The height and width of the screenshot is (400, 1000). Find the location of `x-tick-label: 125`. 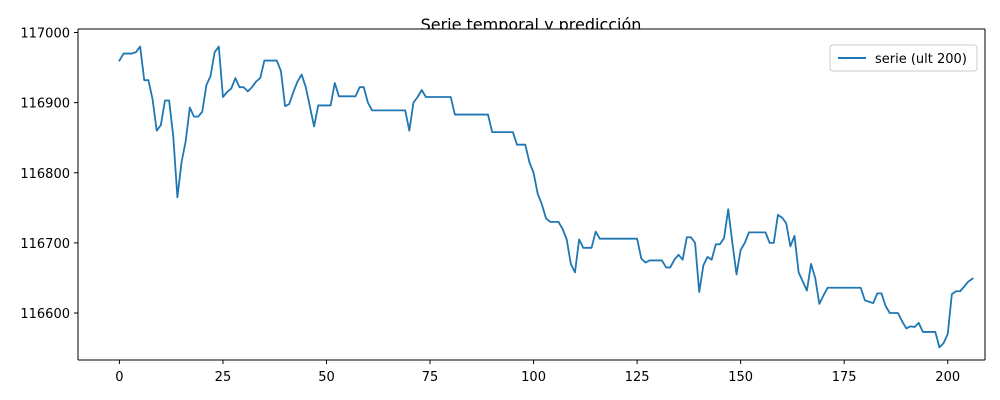

x-tick-label: 125 is located at coordinates (637, 377).